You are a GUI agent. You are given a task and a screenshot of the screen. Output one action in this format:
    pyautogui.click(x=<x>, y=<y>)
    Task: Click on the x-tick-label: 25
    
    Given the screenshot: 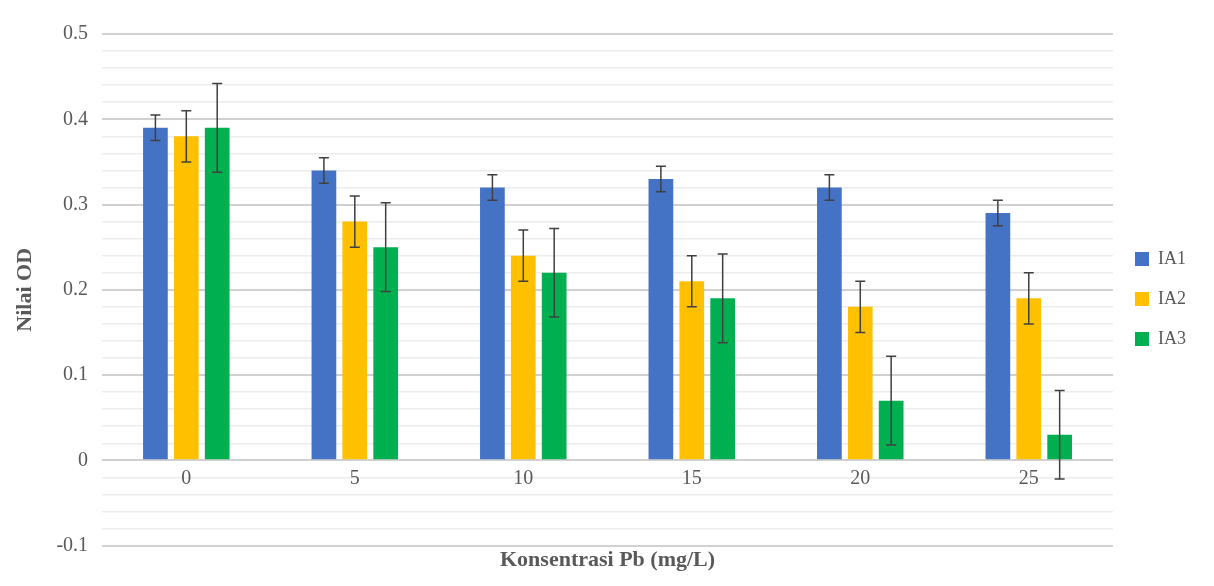 What is the action you would take?
    pyautogui.click(x=1028, y=476)
    